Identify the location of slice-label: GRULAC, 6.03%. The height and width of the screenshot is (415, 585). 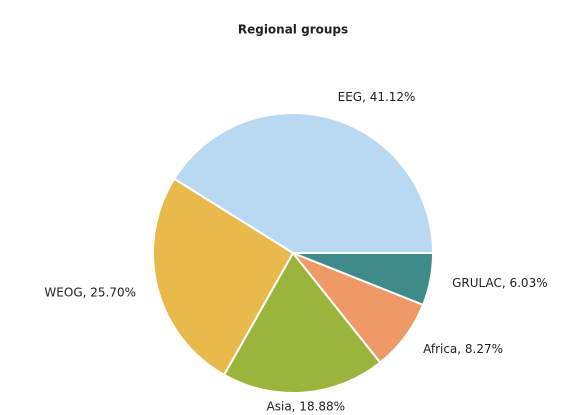
(500, 283).